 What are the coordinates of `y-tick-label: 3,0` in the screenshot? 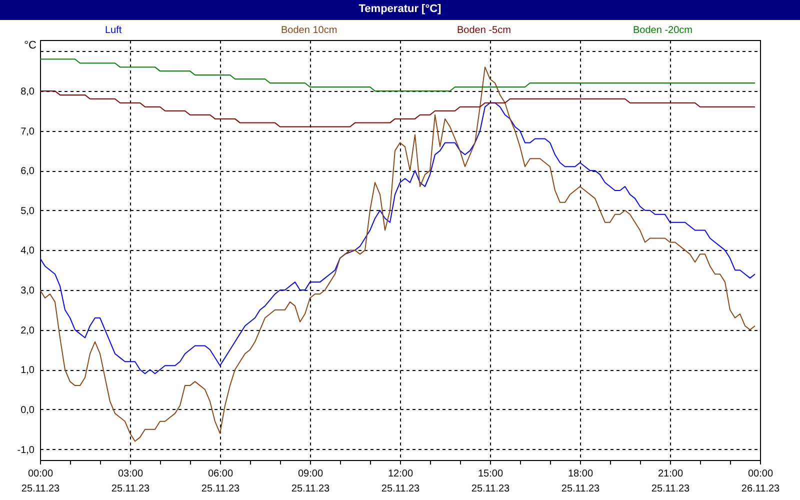 It's located at (27, 291).